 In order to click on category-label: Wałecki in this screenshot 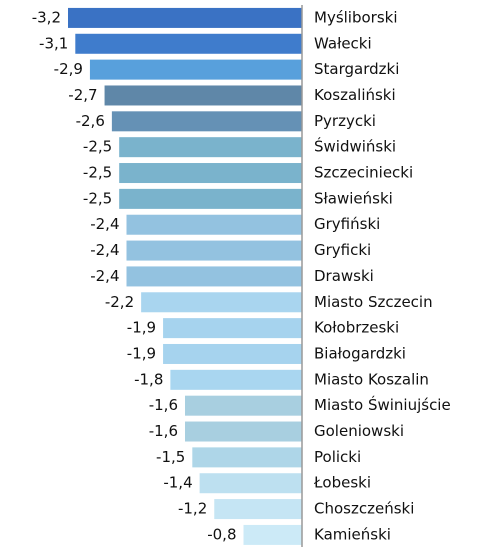, I will do `click(343, 43)`.